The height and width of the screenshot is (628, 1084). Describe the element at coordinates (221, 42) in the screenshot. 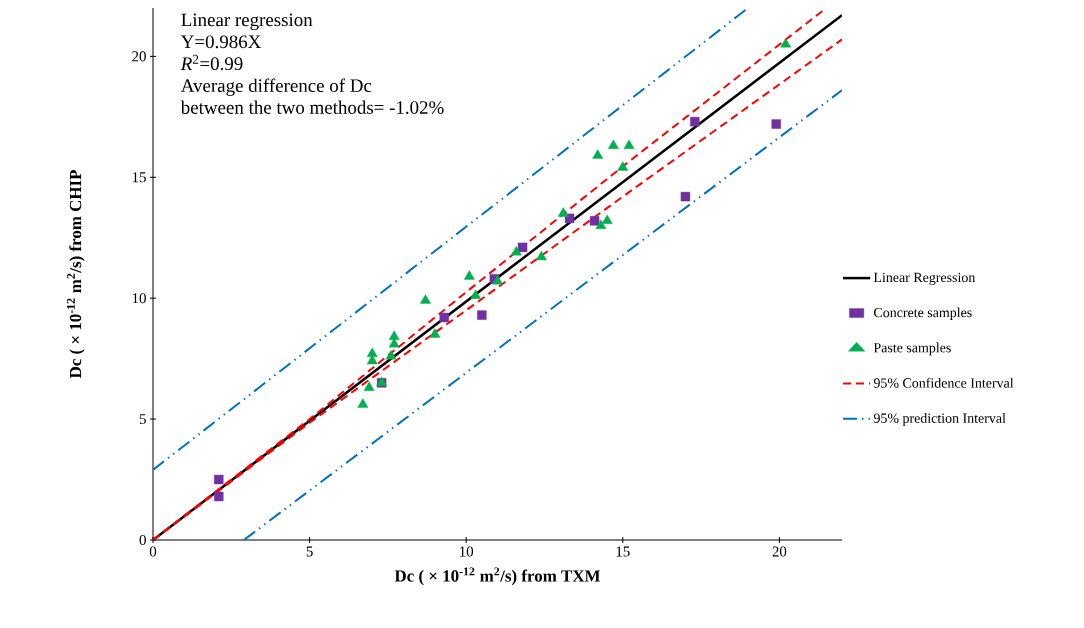

I see `annotation: Y=0.986X` at that location.